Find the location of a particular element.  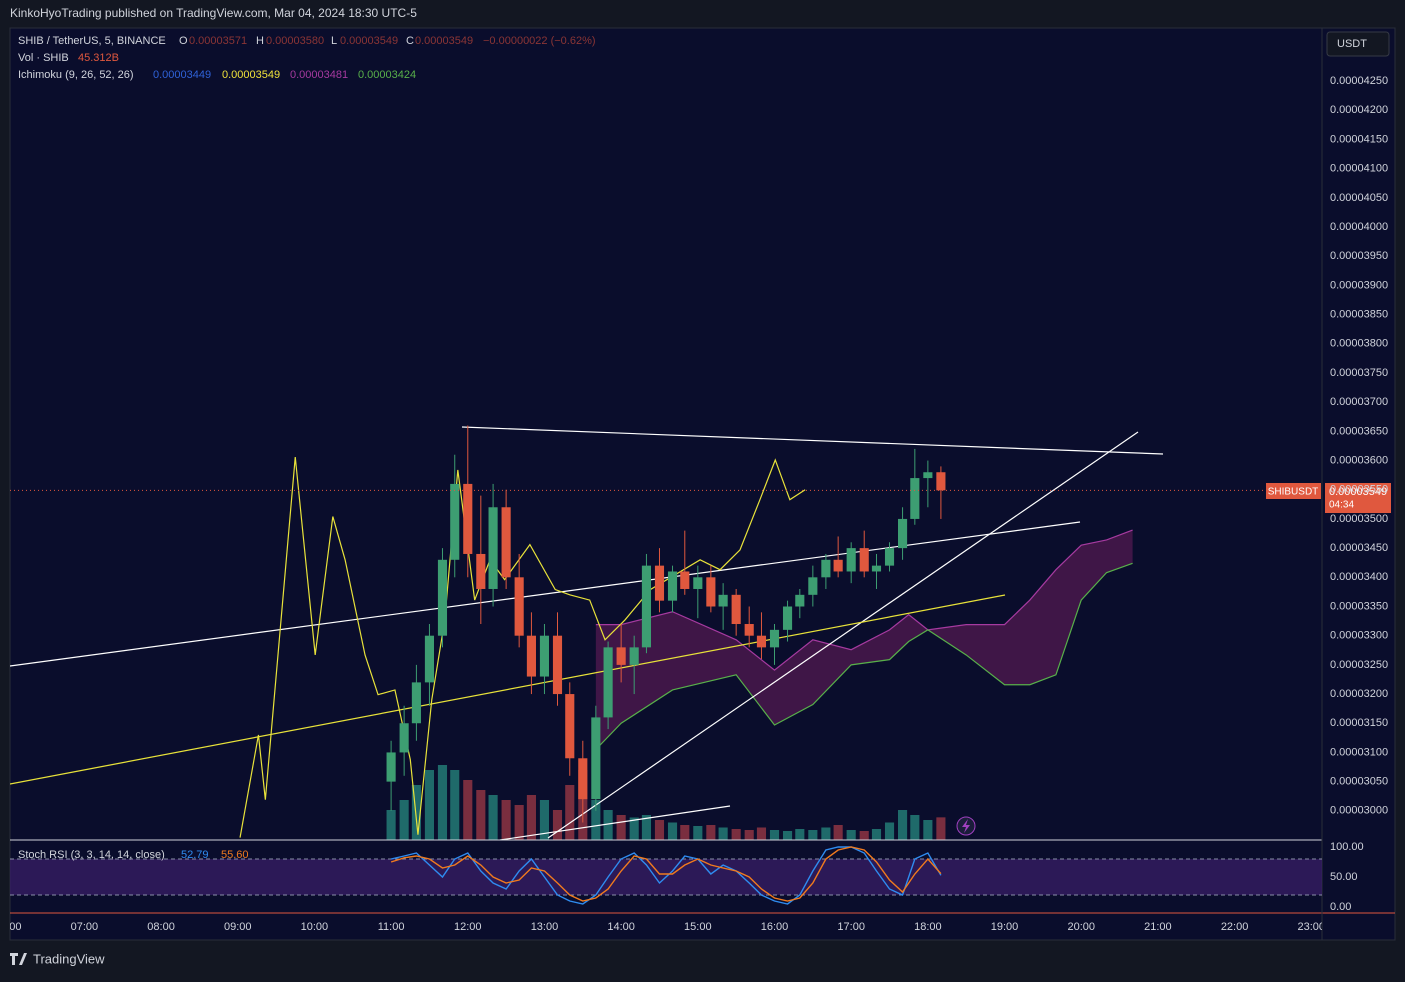

x-tick-label: 06:00 is located at coordinates (10, 927).